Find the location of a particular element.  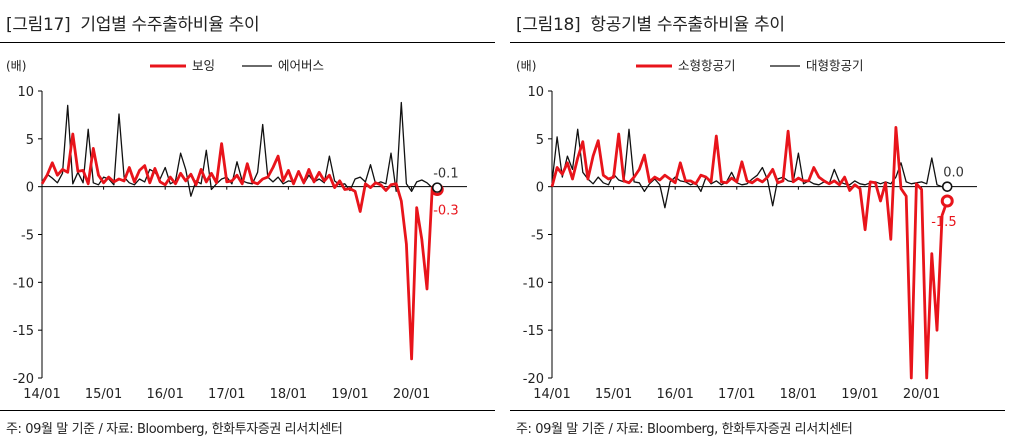

legend-label-대형항공기: 대형항공기 is located at coordinates (835, 65).